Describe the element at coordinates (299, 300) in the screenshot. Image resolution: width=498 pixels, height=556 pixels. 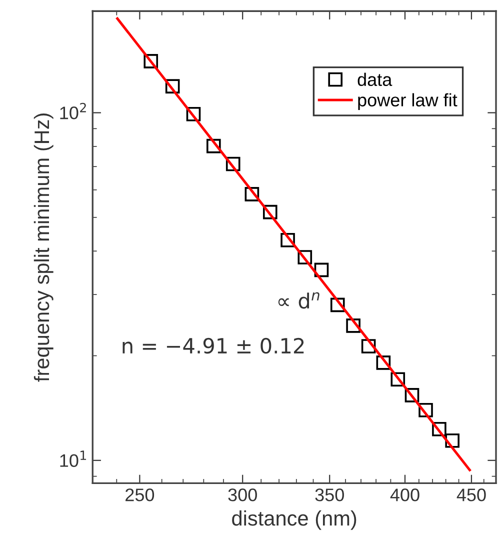
I see `annotation: ∝ d$^{n}$` at that location.